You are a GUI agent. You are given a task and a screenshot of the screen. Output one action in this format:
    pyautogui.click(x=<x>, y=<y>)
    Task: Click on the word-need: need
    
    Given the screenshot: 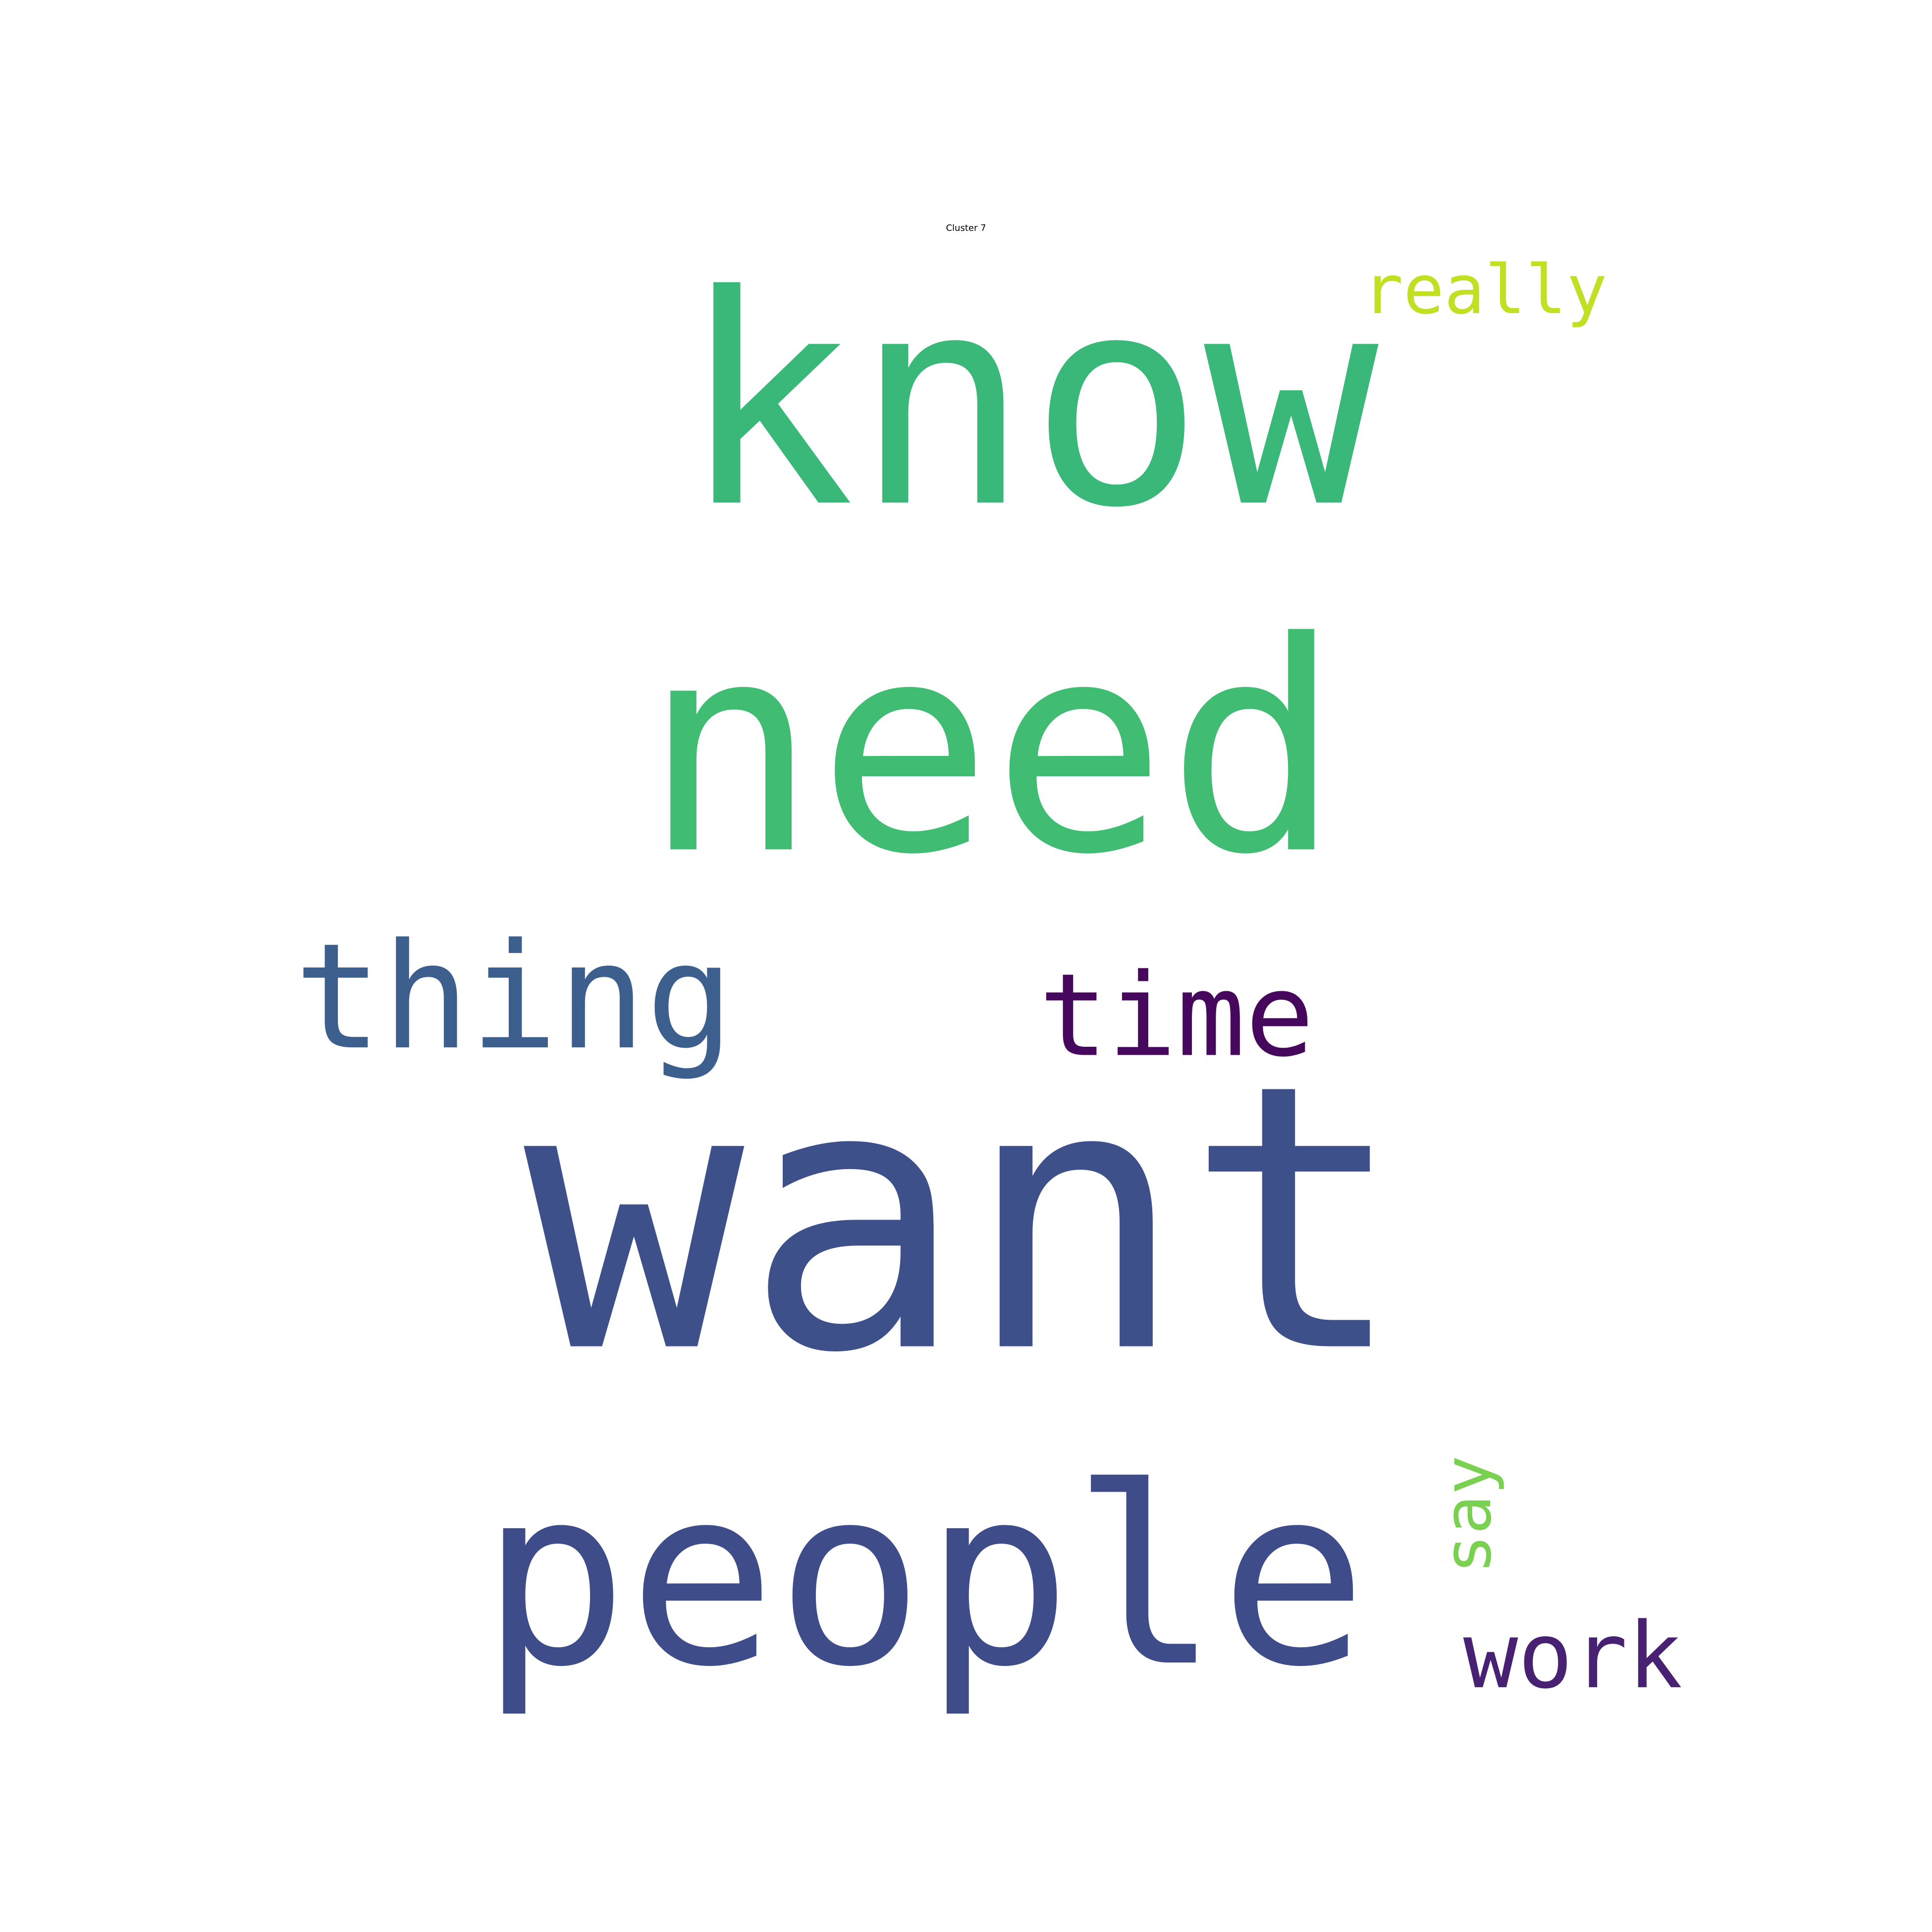 What is the action you would take?
    pyautogui.click(x=992, y=749)
    